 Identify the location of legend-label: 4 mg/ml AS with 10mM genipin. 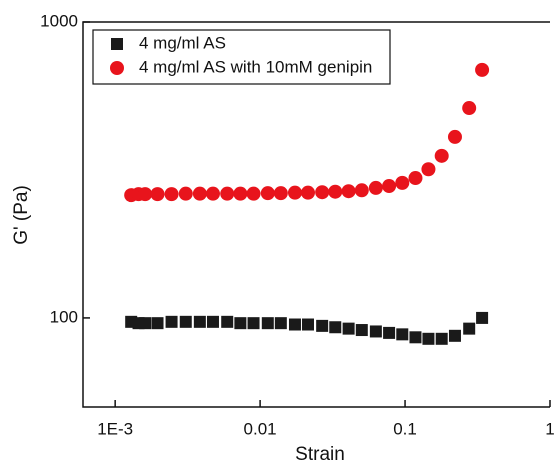
(255, 66).